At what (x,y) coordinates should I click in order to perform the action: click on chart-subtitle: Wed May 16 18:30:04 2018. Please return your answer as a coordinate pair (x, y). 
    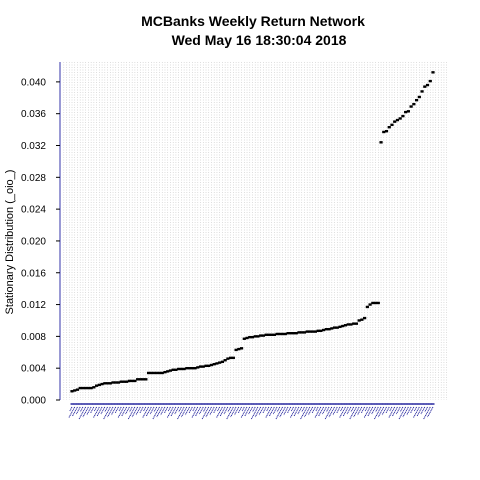
    Looking at the image, I should click on (259, 40).